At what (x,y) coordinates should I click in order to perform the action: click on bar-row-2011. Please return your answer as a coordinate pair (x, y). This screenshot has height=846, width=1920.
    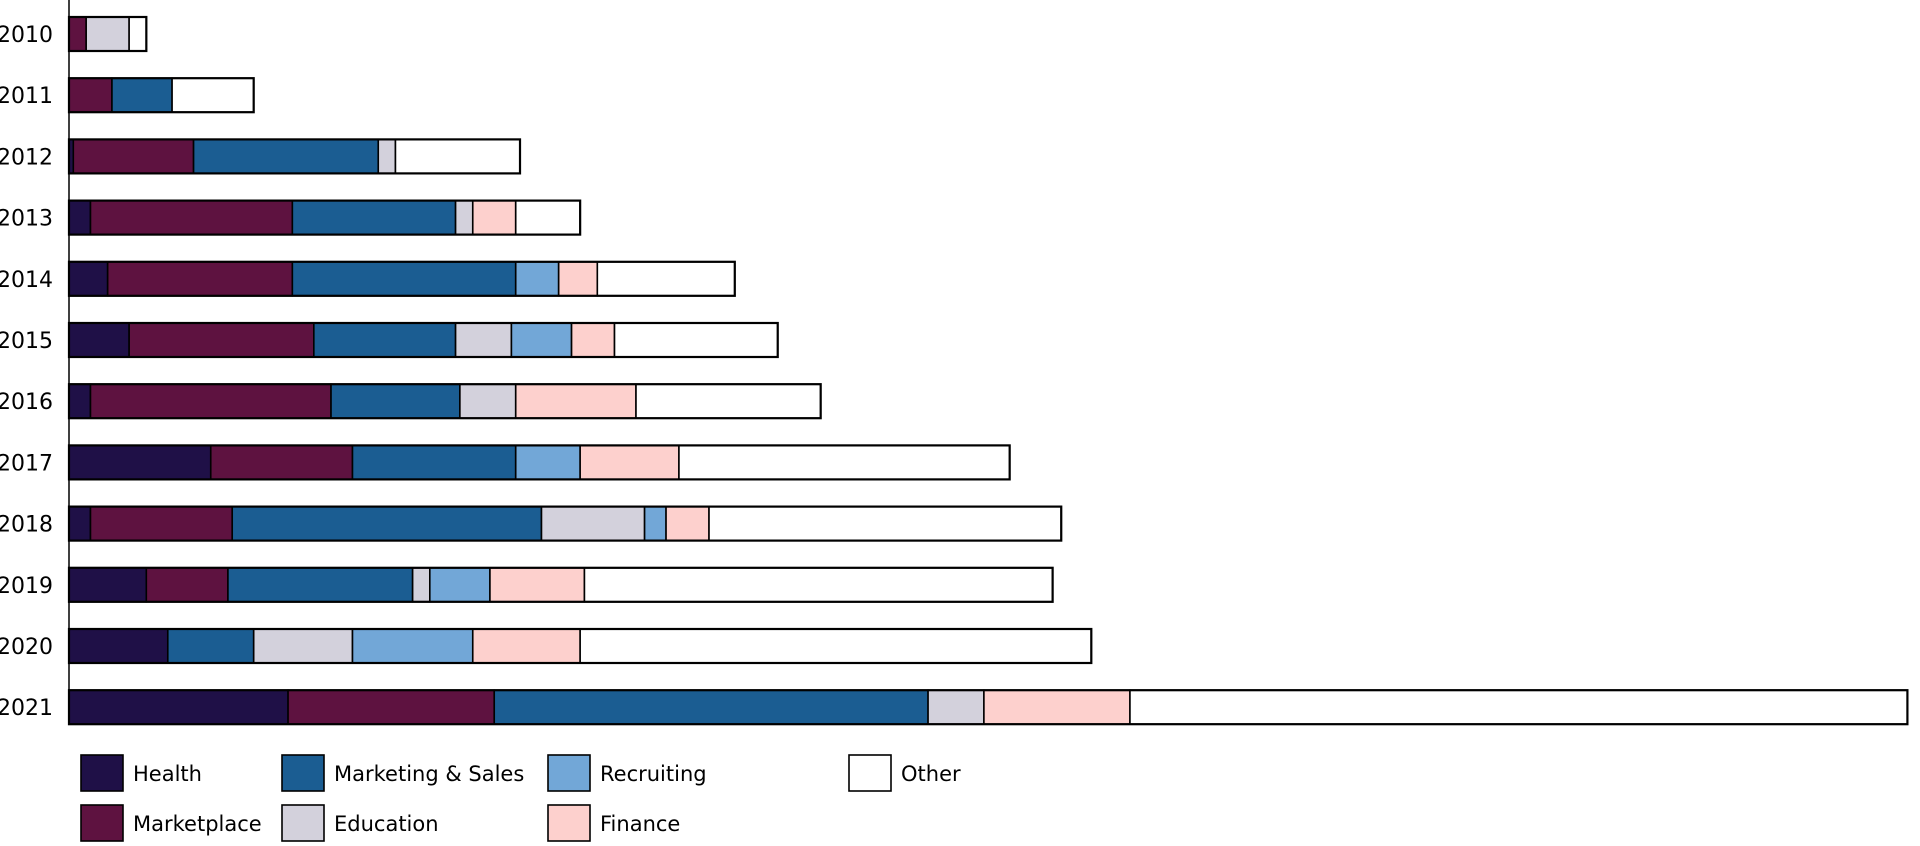
    Looking at the image, I should click on (161, 95).